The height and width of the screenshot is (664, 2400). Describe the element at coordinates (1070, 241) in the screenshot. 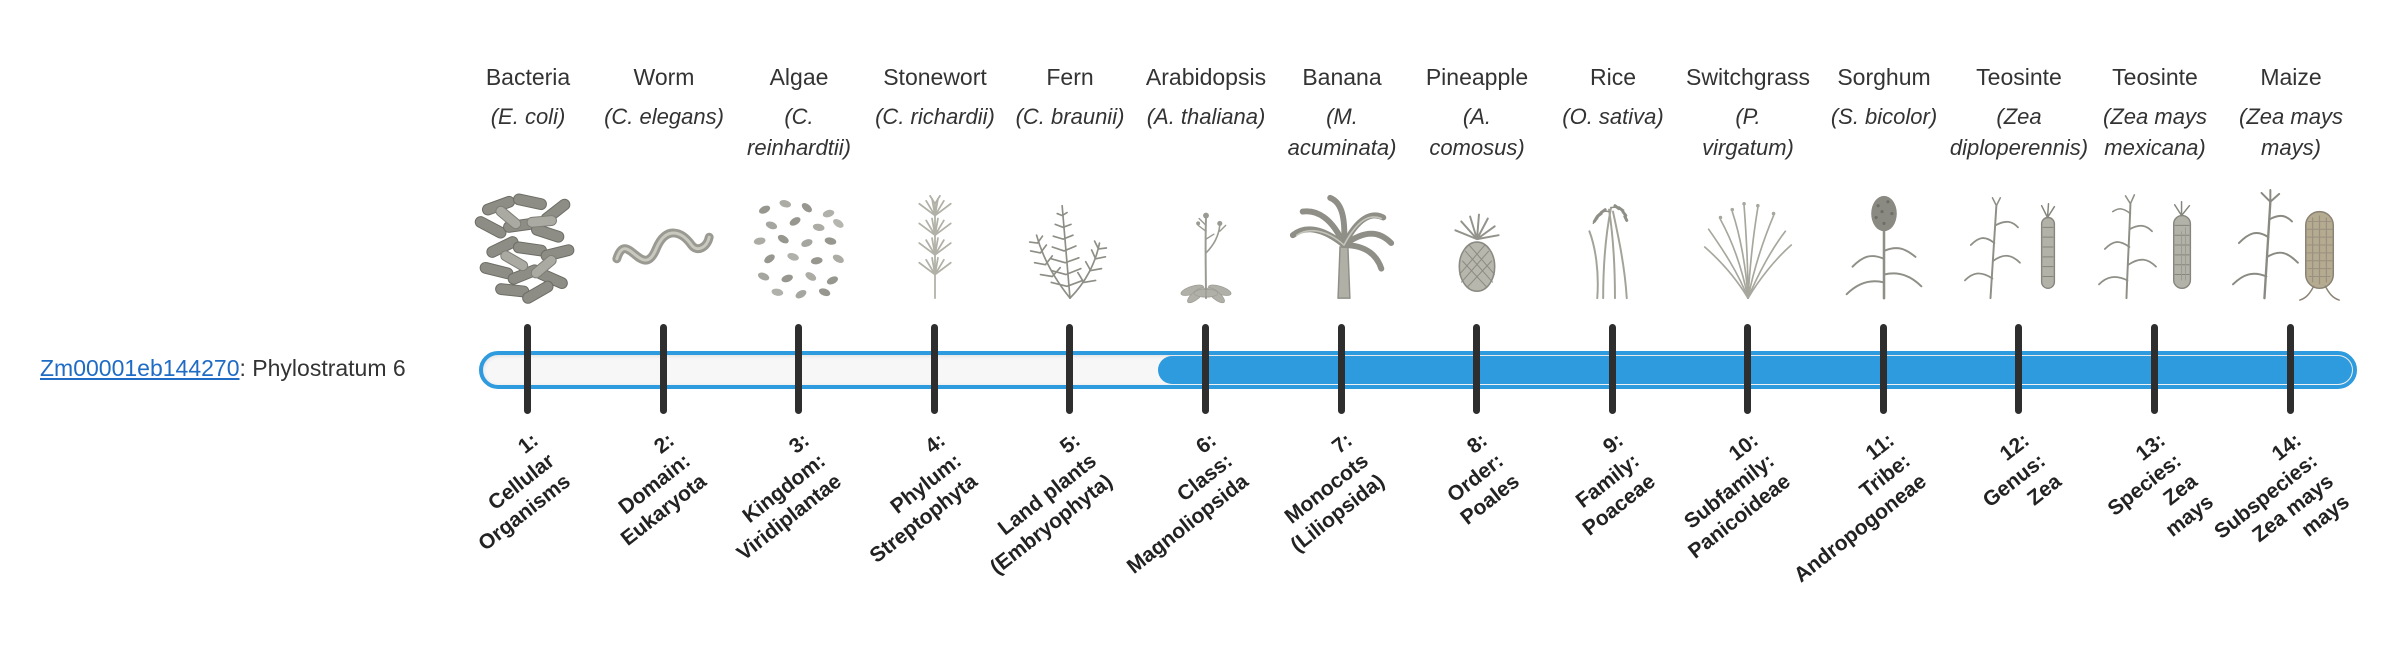

I see `fern-icon` at that location.